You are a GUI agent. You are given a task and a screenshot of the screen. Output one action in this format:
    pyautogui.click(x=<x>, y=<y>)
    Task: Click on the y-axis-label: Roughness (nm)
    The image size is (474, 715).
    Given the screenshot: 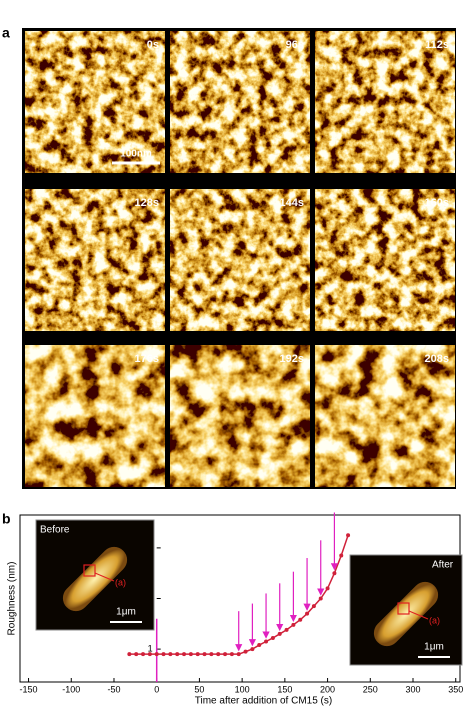 What is the action you would take?
    pyautogui.click(x=12, y=599)
    